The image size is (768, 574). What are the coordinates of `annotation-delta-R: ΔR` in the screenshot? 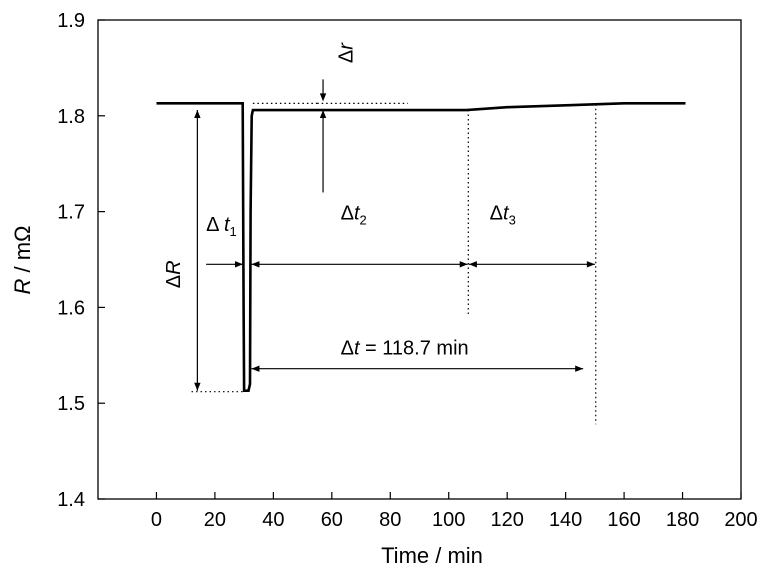 It's located at (174, 274).